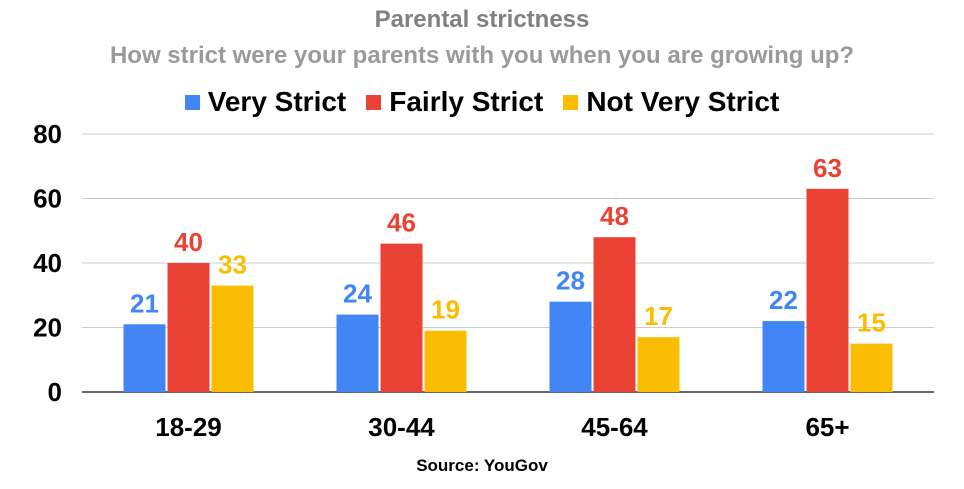 The height and width of the screenshot is (489, 964). What do you see at coordinates (188, 242) in the screenshot?
I see `data-label: 40` at bounding box center [188, 242].